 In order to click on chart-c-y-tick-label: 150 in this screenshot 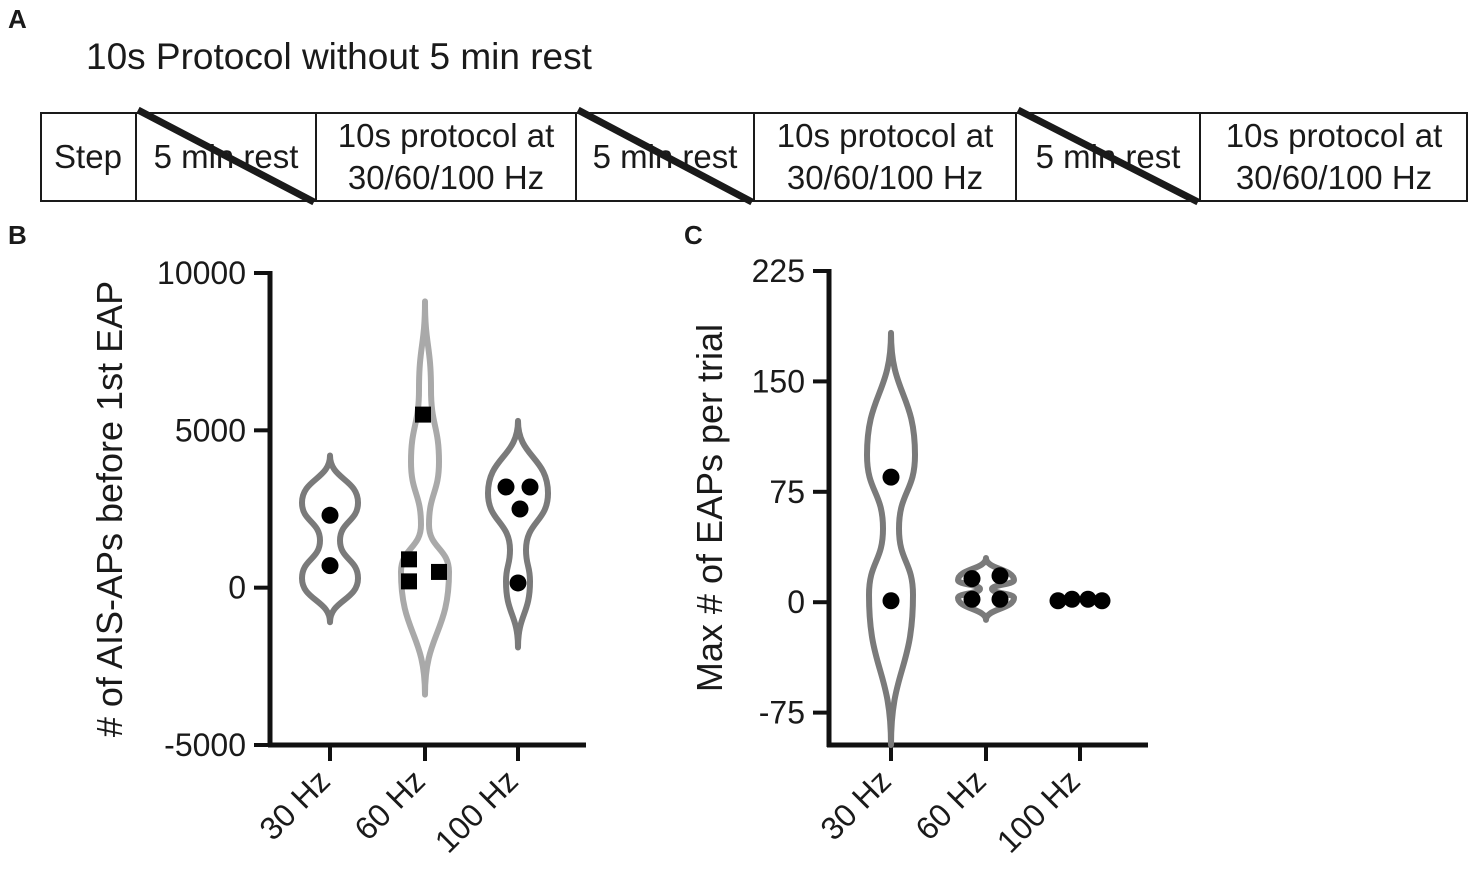, I will do `click(778, 381)`.